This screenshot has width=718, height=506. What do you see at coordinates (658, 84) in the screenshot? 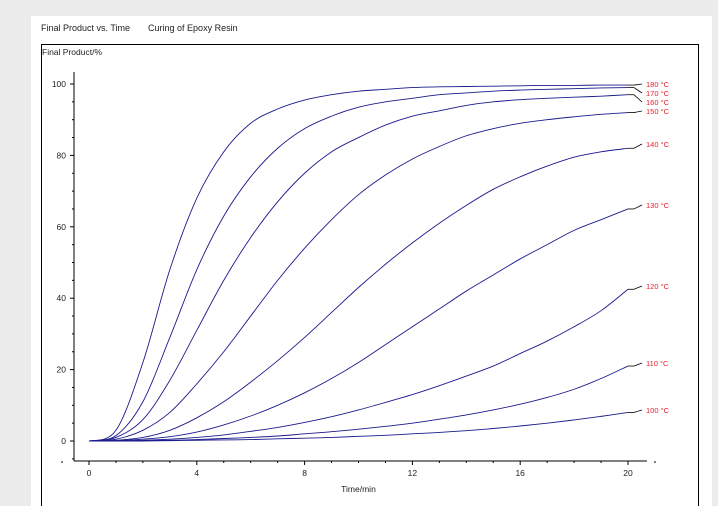
I see `series-label: 180 °C` at bounding box center [658, 84].